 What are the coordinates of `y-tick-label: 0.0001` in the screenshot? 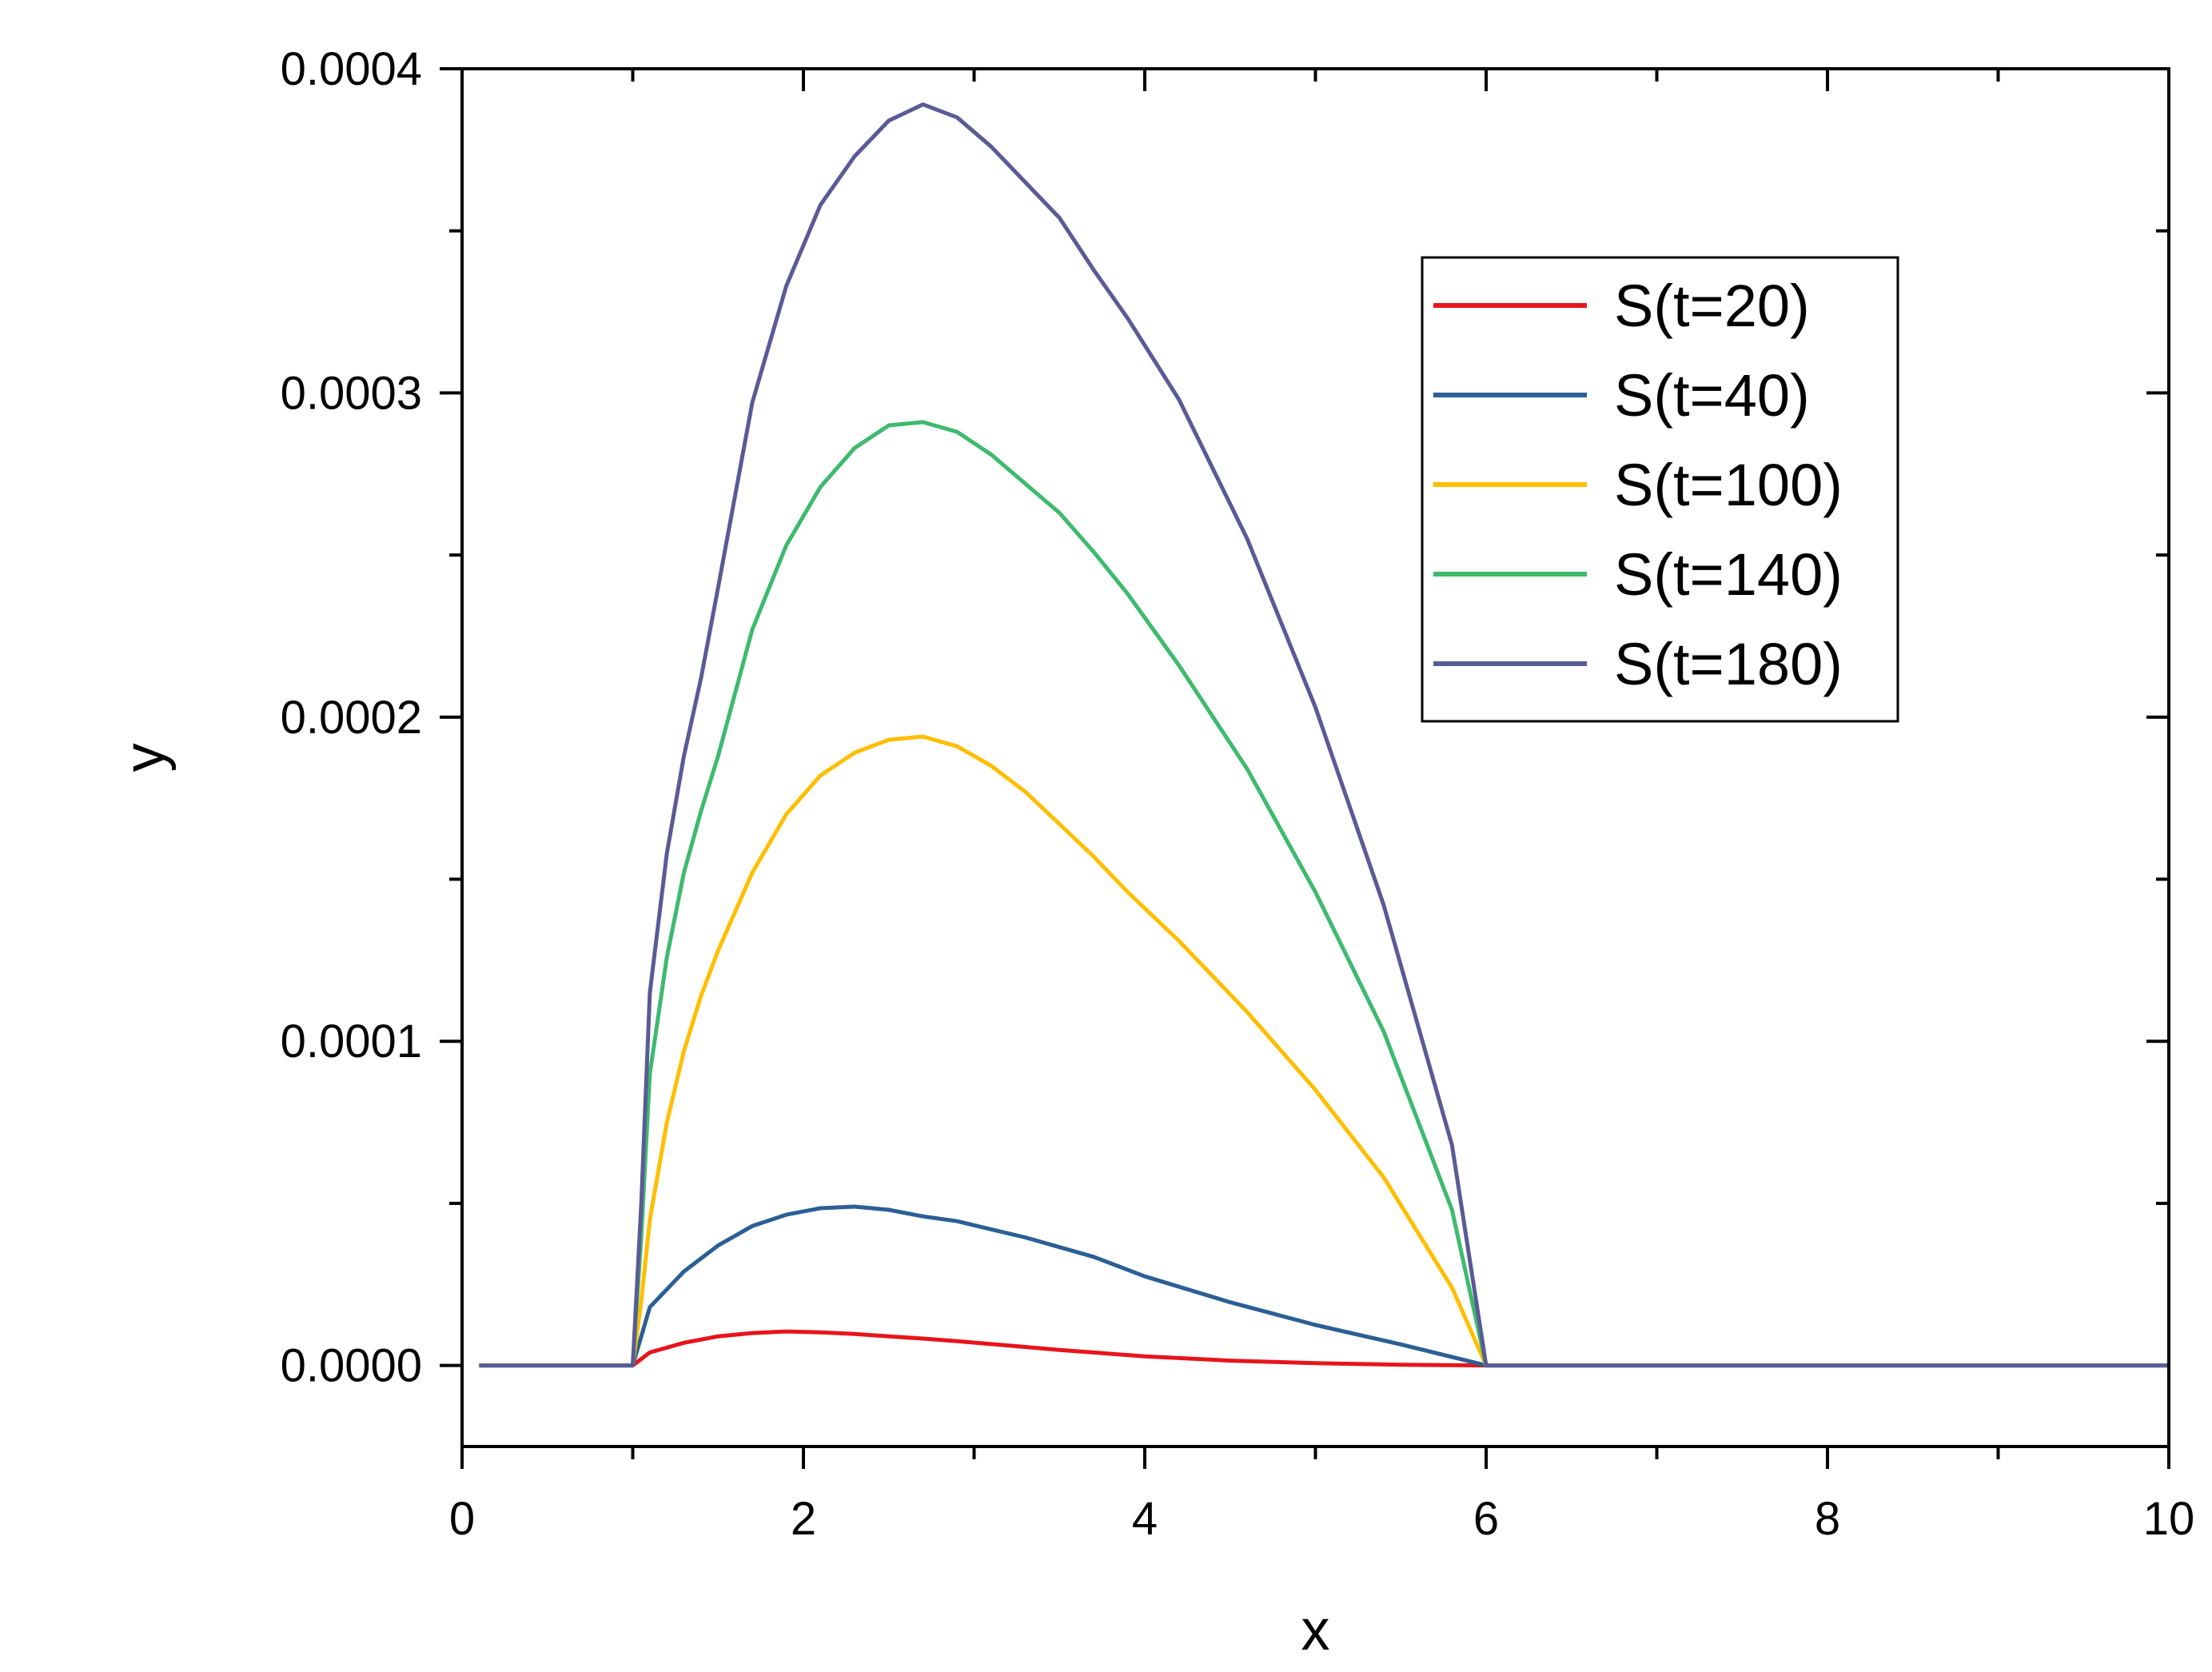 It's located at (351, 1041).